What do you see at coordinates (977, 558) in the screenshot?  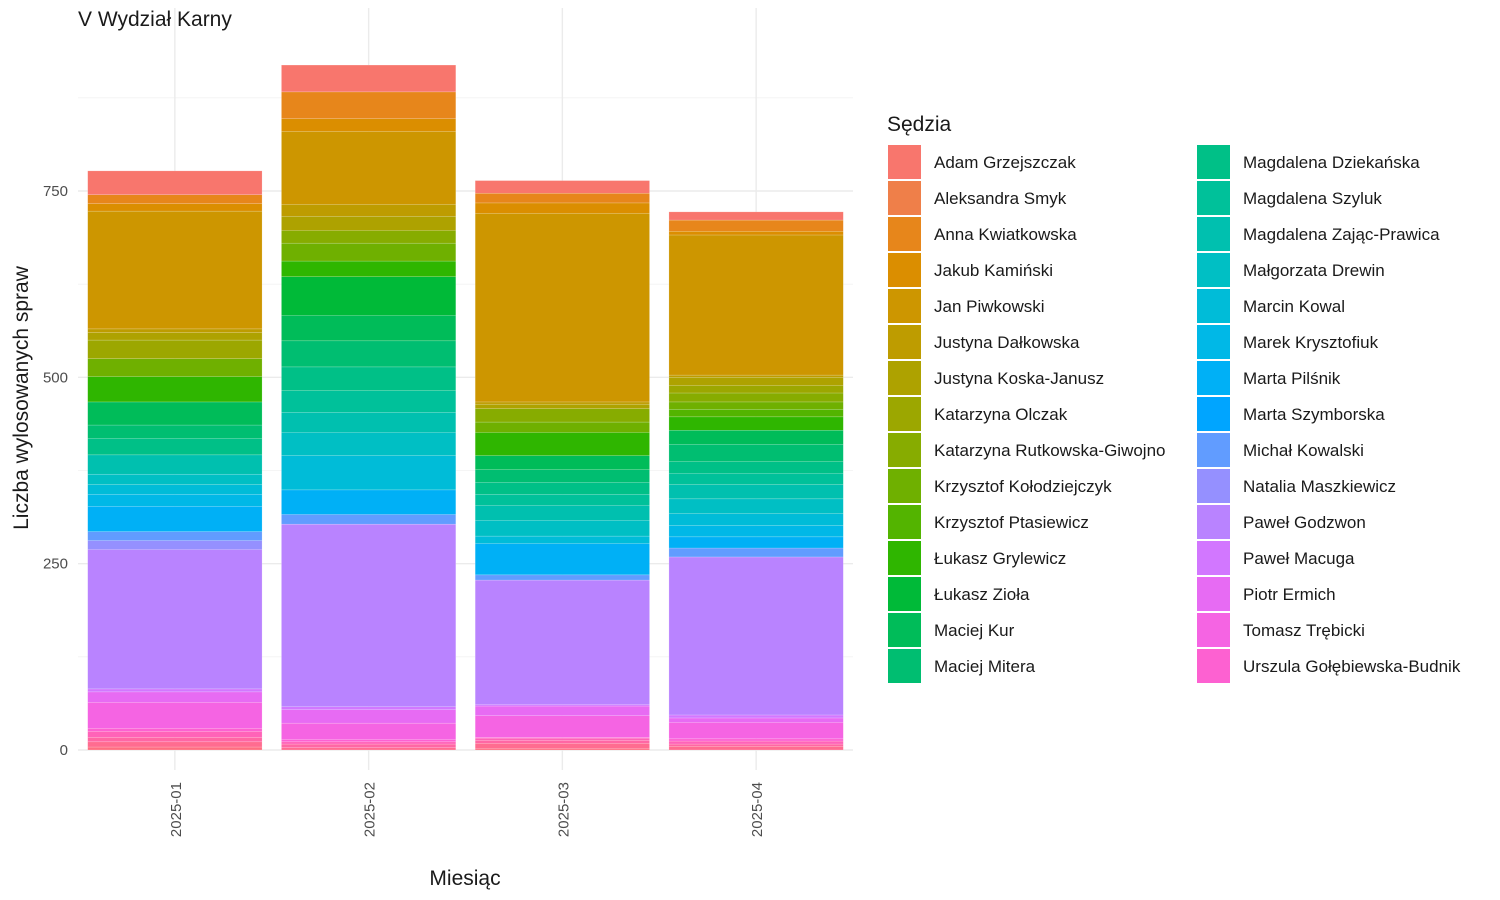 I see `legend-item: Łukasz Grylewicz` at bounding box center [977, 558].